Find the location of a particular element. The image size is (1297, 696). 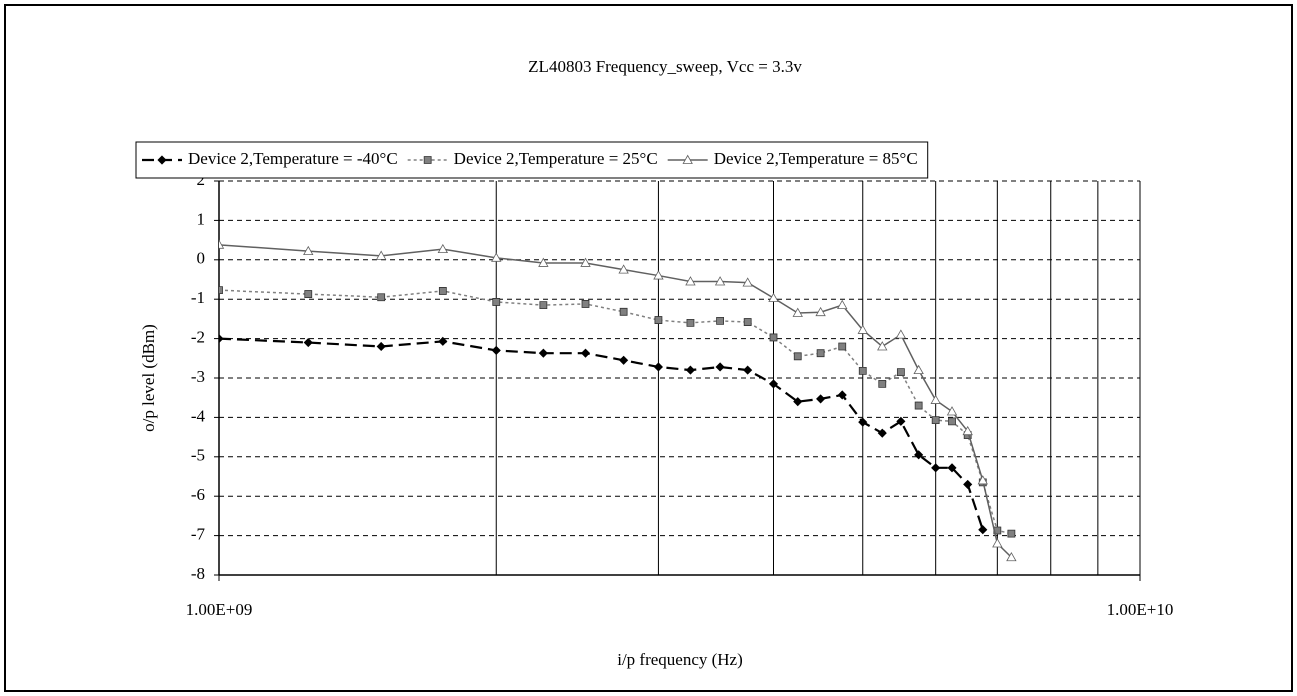

x-axis-label: i/p frequency (Hz) is located at coordinates (680, 659).